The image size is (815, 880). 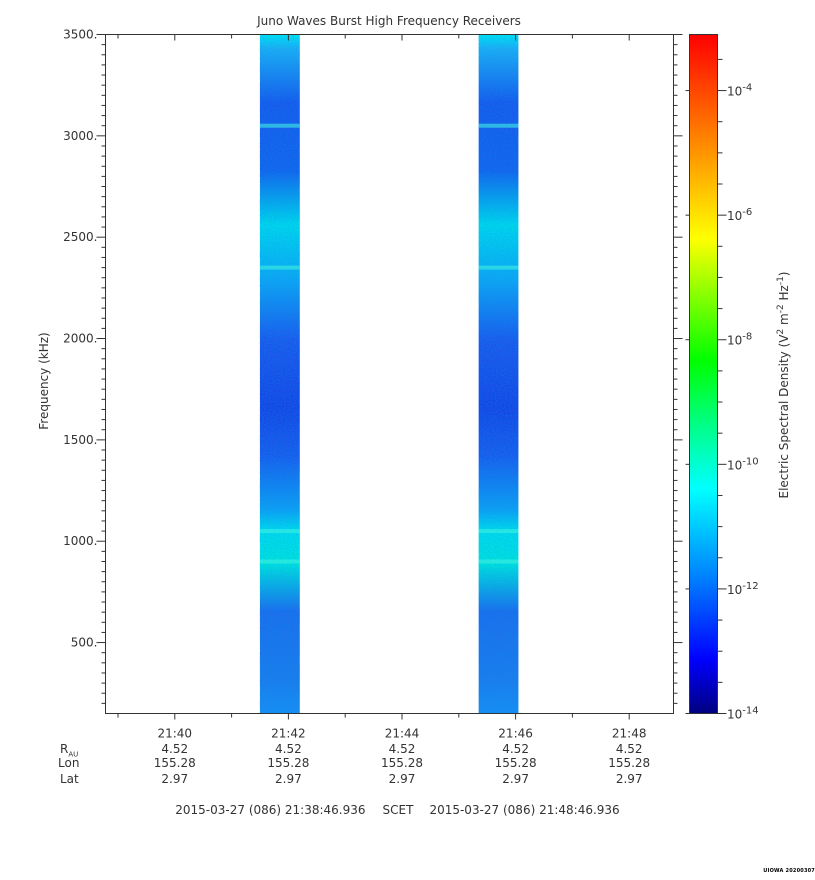 What do you see at coordinates (739, 91) in the screenshot?
I see `colorbar-tick-label: 10⁻⁴` at bounding box center [739, 91].